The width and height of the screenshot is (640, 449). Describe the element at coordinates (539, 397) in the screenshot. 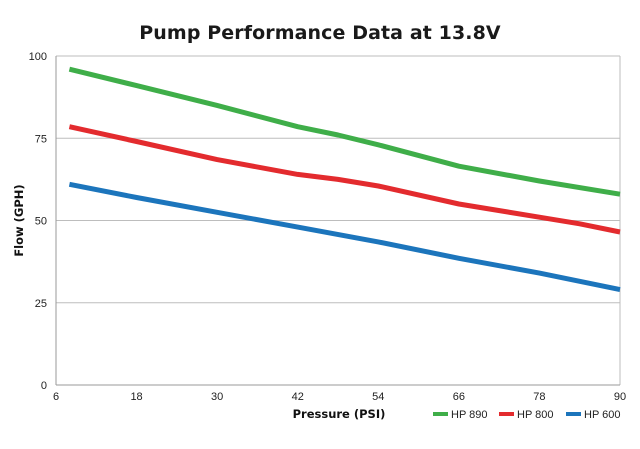

I see `x-tick-label-78: 78` at that location.